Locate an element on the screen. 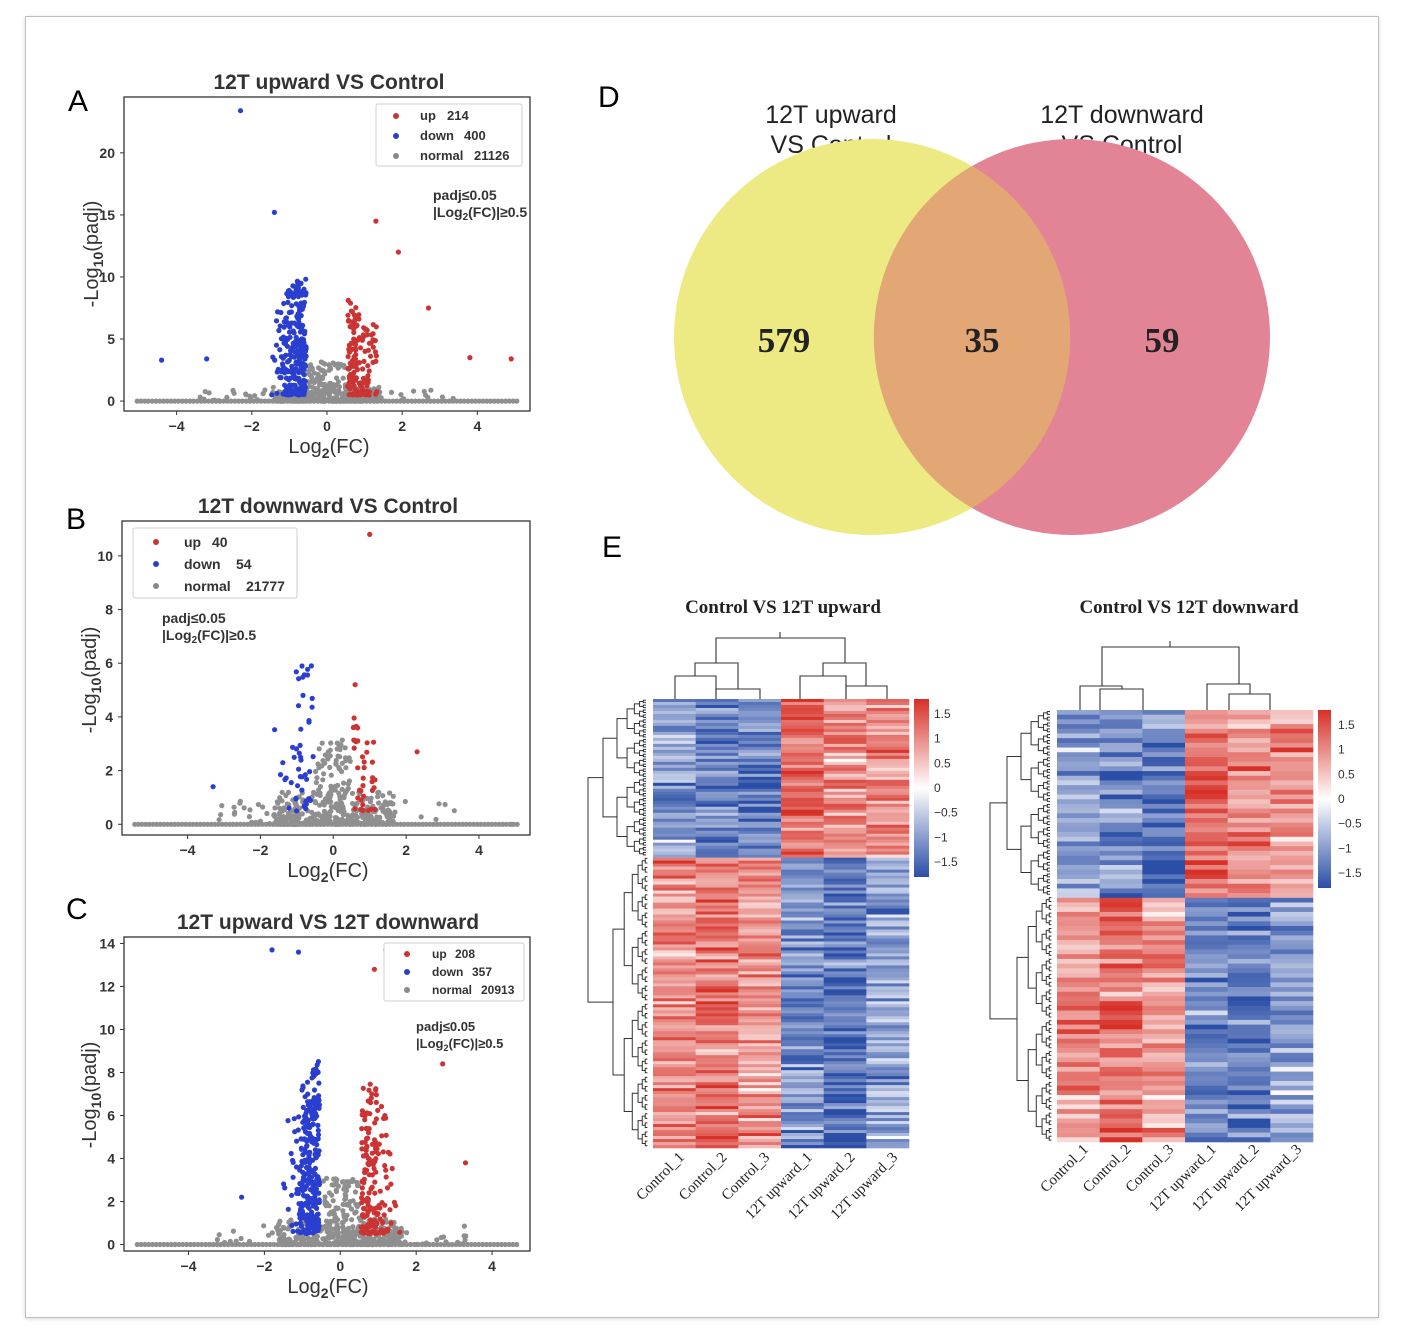 Image resolution: width=1404 pixels, height=1338 pixels. threshold-fc: |Log2(FC)|≥0.5 is located at coordinates (459, 1044).